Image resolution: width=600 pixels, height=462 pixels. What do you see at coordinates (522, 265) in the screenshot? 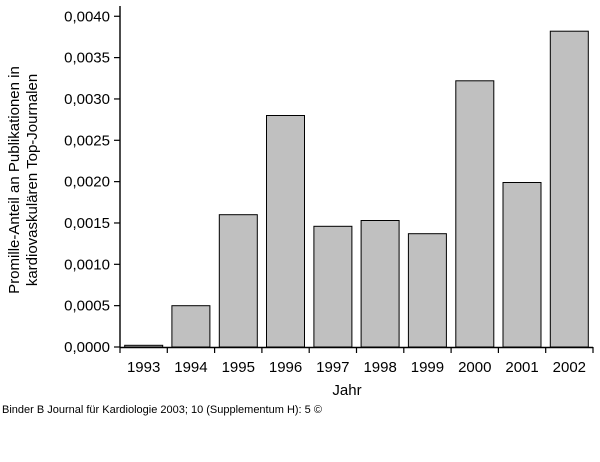
I see `bar-2001` at bounding box center [522, 265].